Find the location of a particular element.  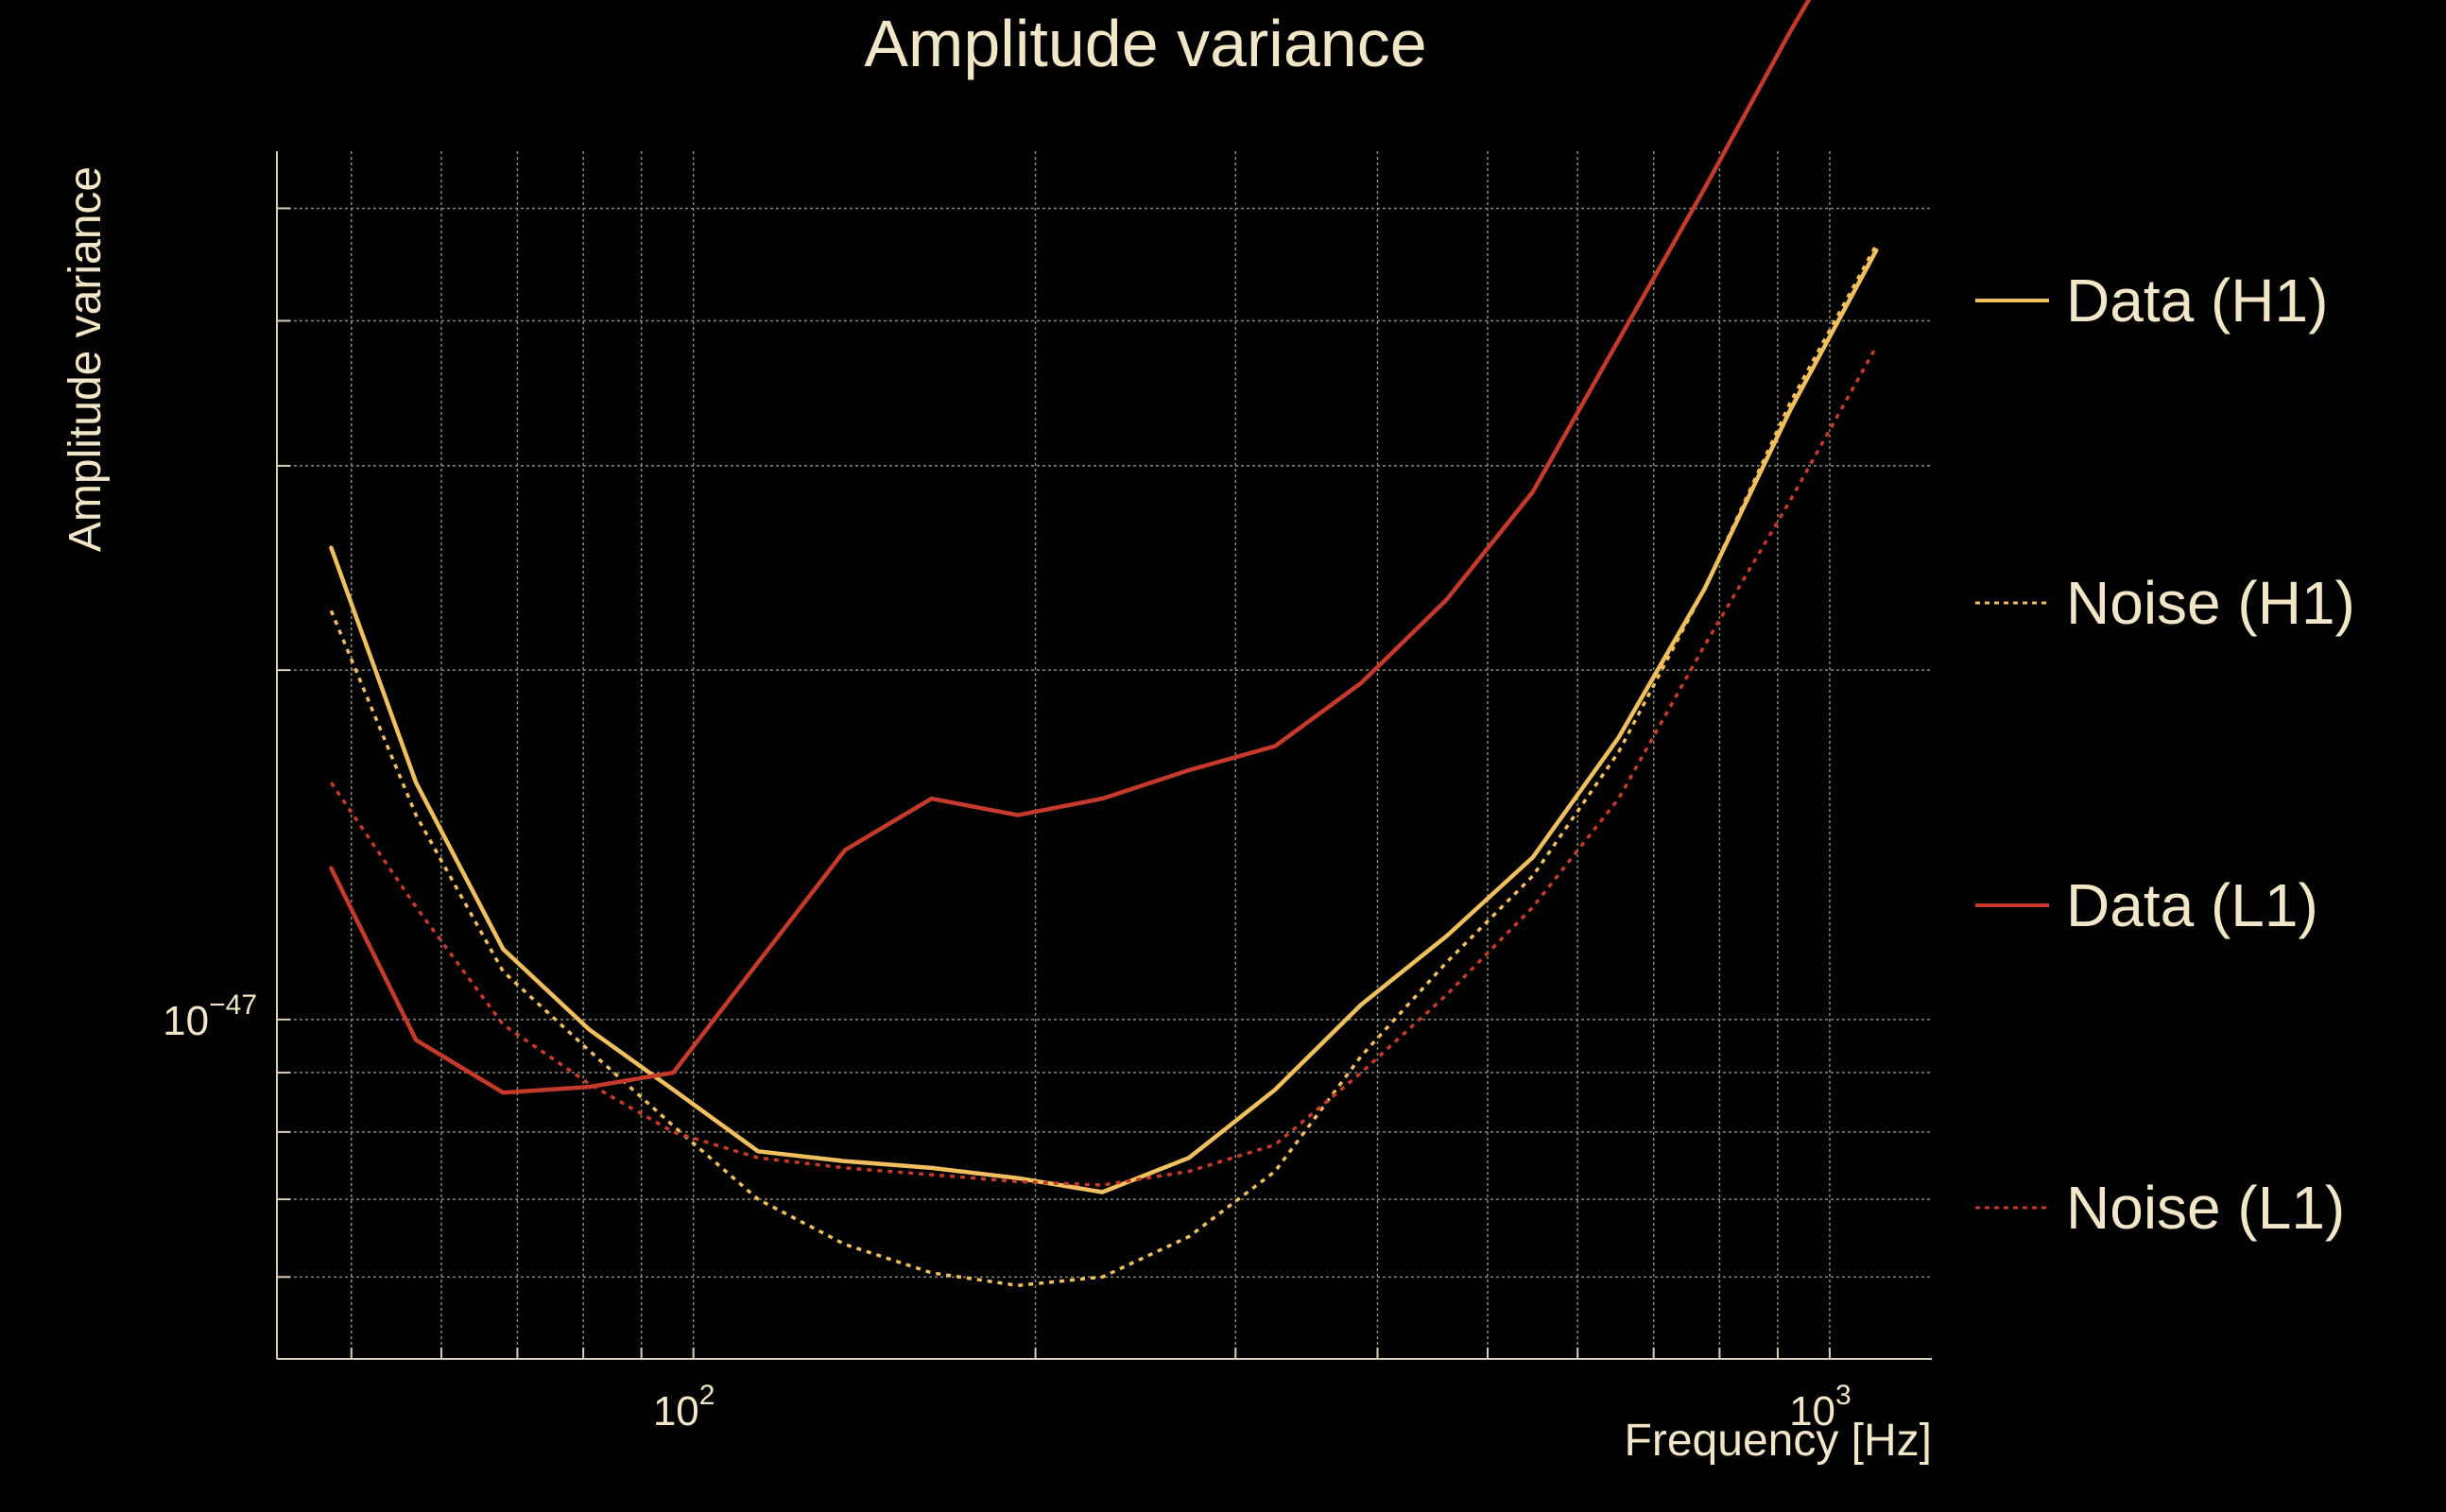

y-tick-label: 10−47 is located at coordinates (210, 1016).